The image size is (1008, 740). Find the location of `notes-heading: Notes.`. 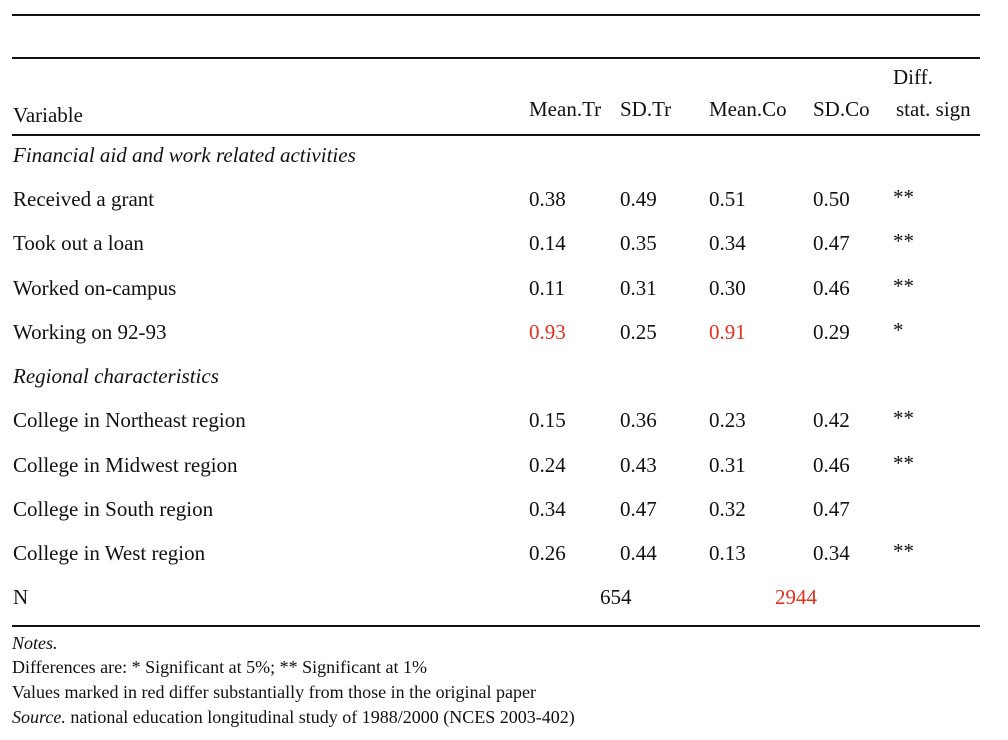

notes-heading: Notes. is located at coordinates (35, 643).